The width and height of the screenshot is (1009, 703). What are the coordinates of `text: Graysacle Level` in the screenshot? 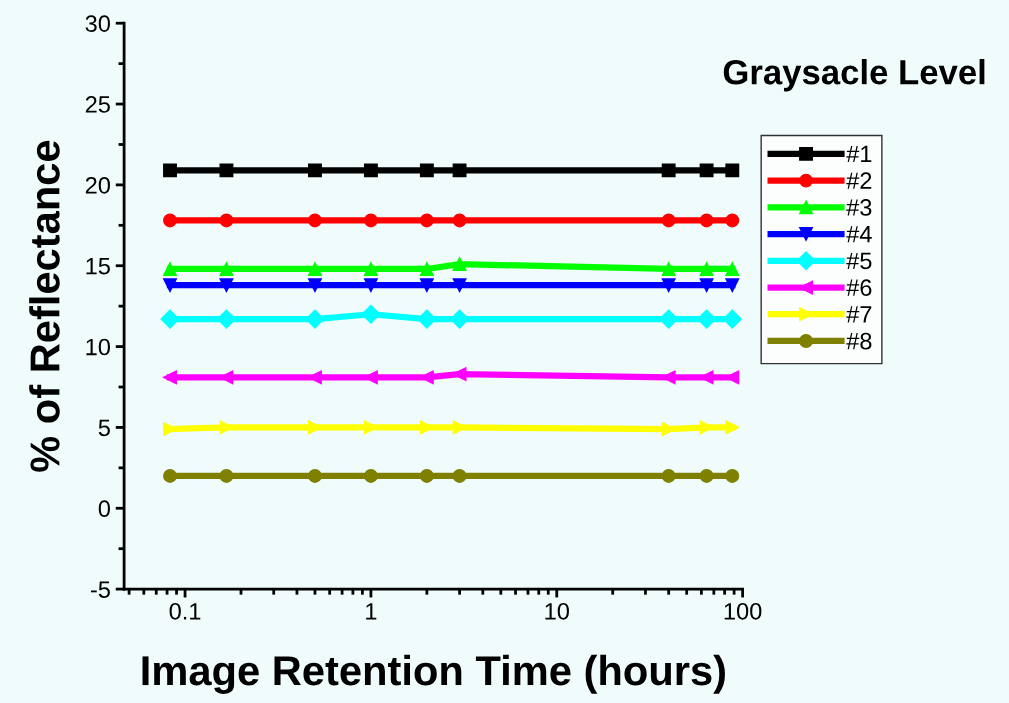 It's located at (854, 75).